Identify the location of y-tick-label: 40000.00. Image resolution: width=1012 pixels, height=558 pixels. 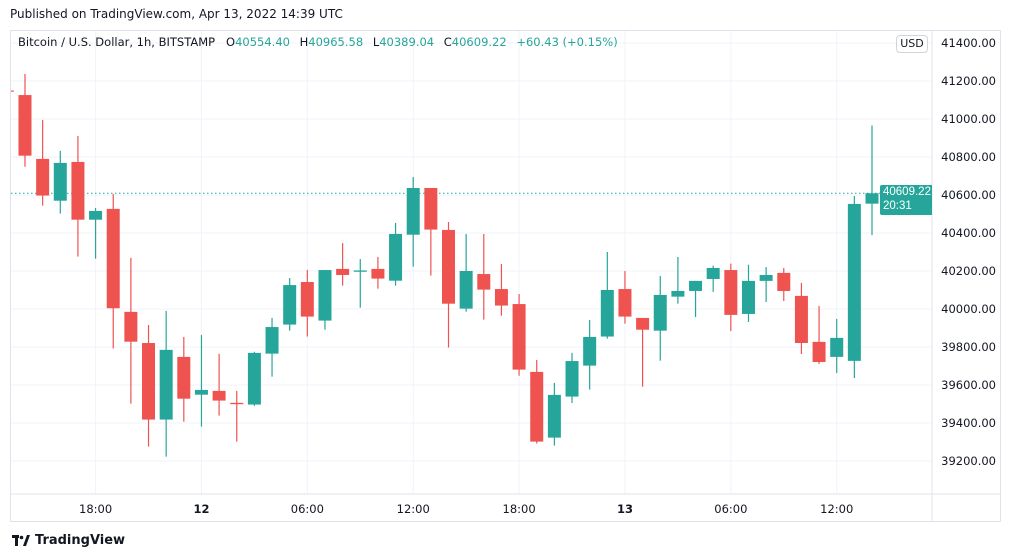
(968, 309).